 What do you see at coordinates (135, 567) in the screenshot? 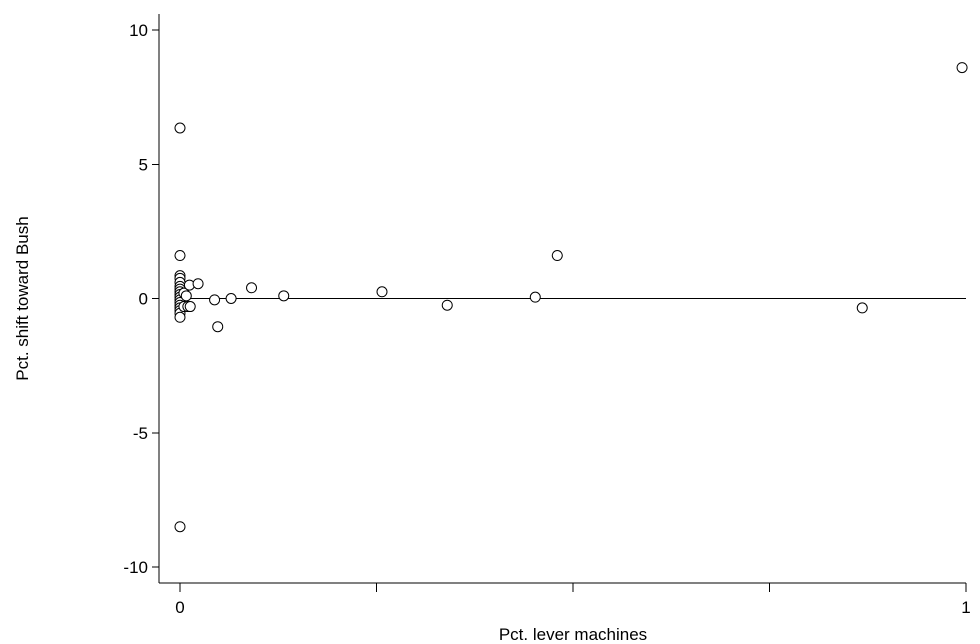
I see `y-tick-label: -10` at bounding box center [135, 567].